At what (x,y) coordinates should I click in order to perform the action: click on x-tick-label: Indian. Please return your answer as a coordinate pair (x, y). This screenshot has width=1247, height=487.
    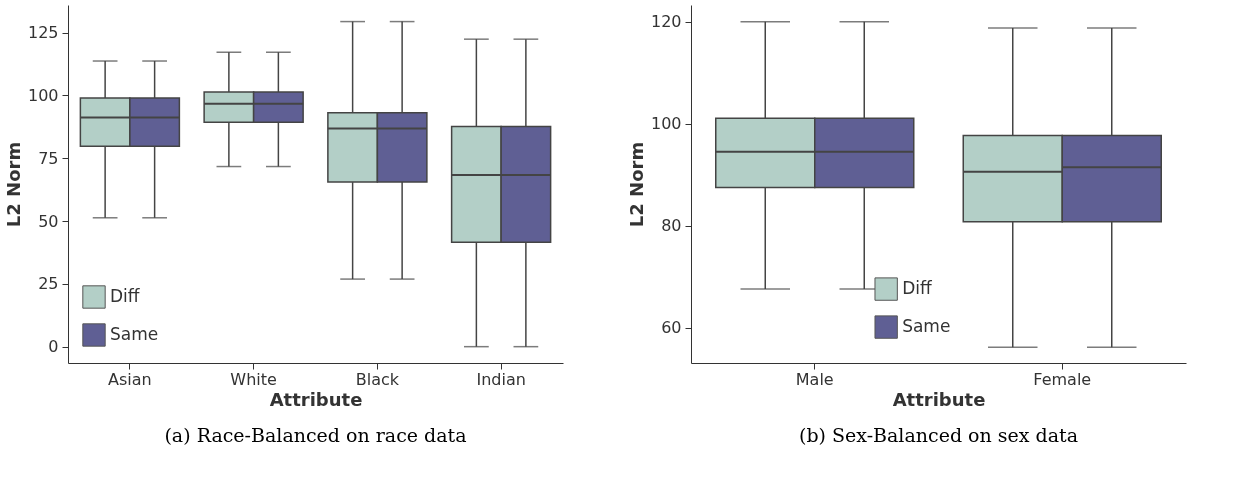
    Looking at the image, I should click on (501, 379).